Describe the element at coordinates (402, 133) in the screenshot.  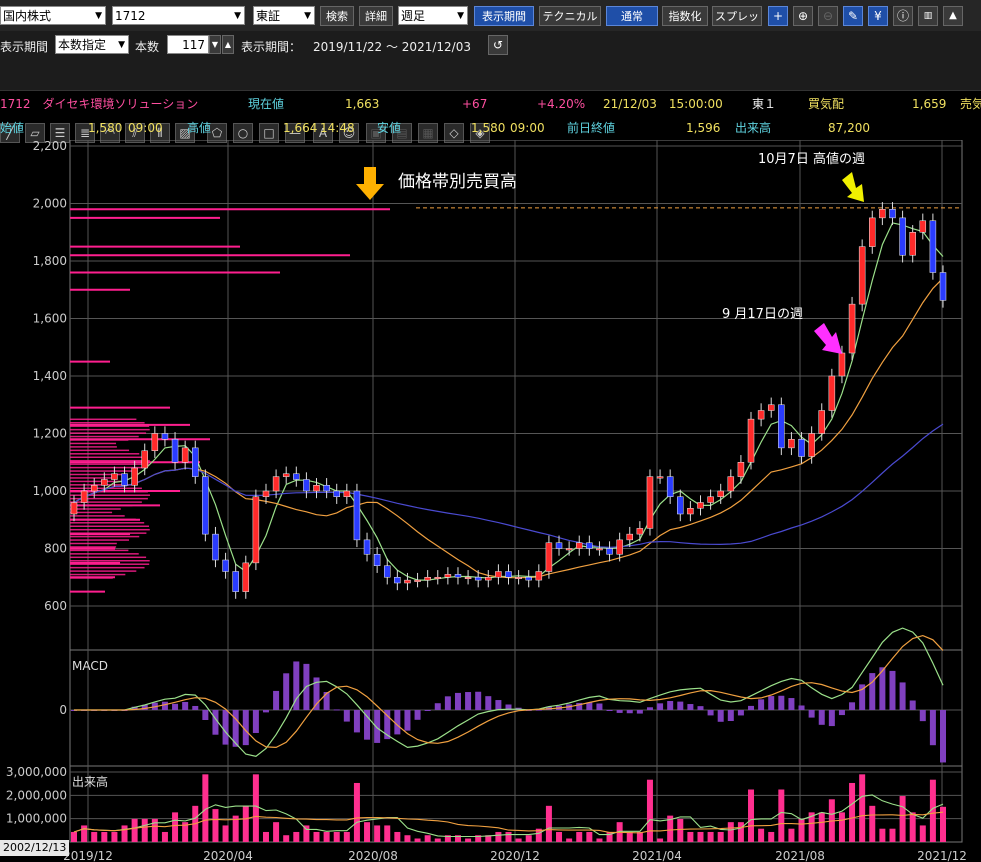
I see `paste-tool-icon: ▤` at that location.